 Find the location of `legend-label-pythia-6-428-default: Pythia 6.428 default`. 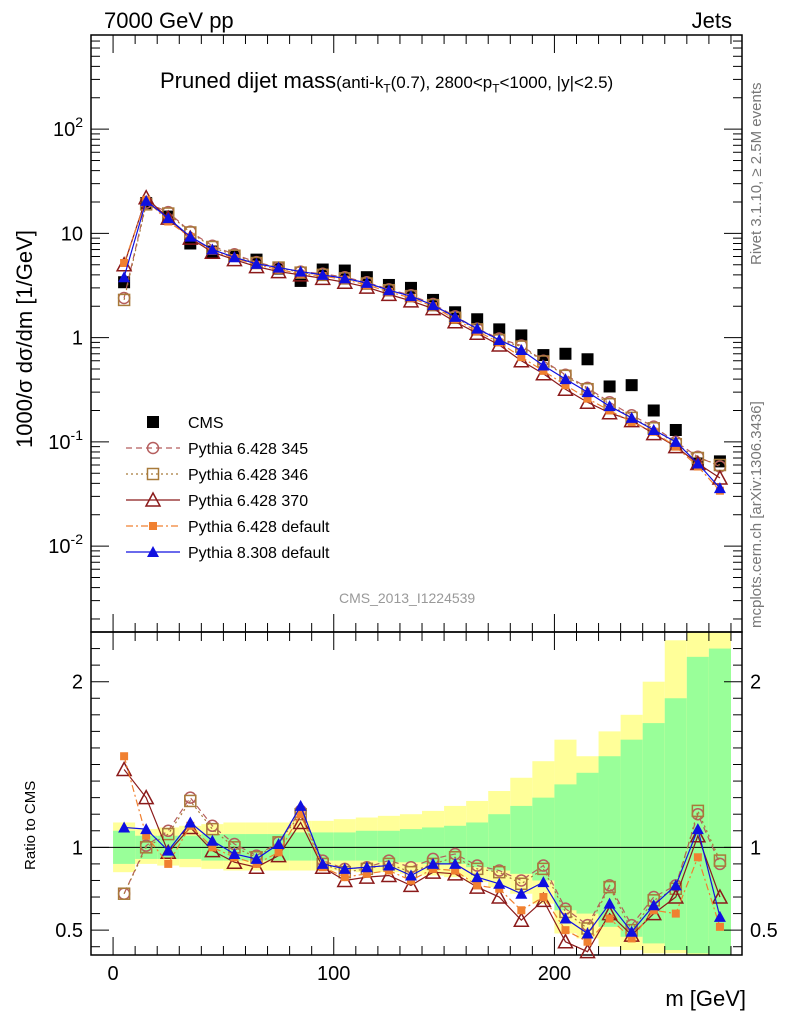

legend-label-pythia-6-428-default: Pythia 6.428 default is located at coordinates (259, 527).